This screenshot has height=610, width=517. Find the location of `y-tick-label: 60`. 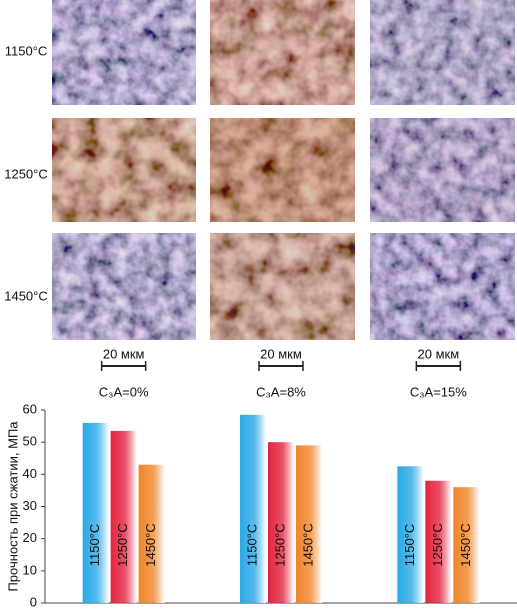

y-tick-label: 60 is located at coordinates (30, 408).